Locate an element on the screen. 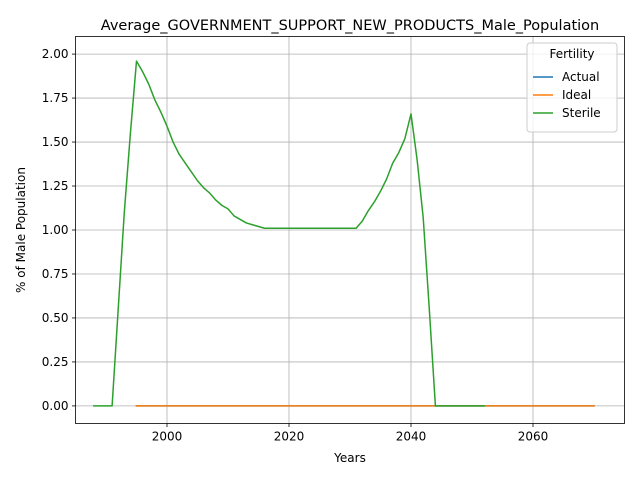 This screenshot has width=640, height=480. y-tick-label: 0.75 is located at coordinates (55, 274).